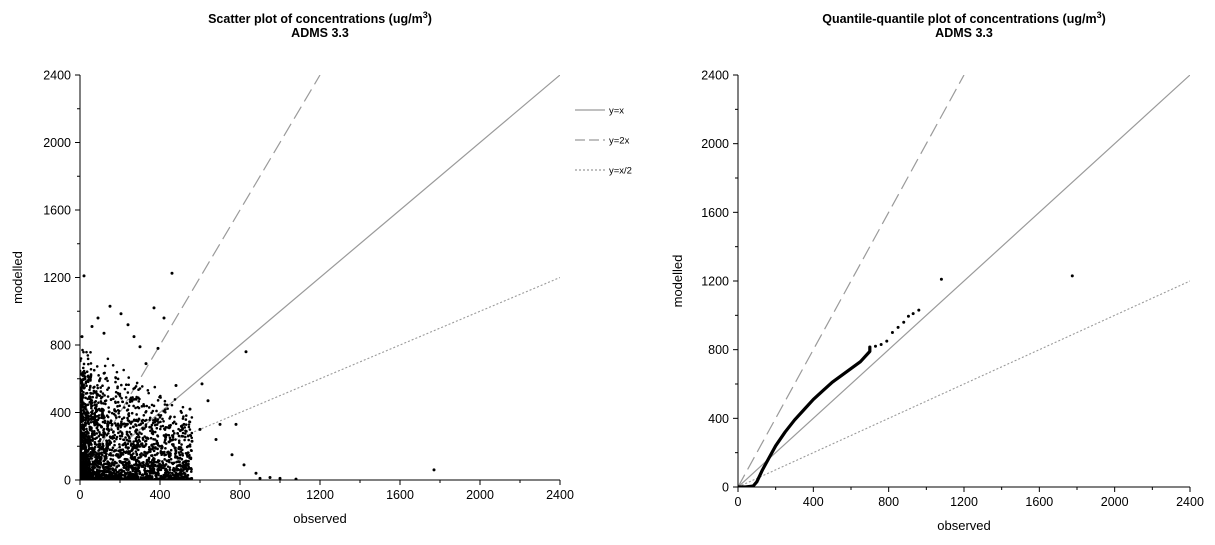 The width and height of the screenshot is (1215, 545). What do you see at coordinates (57, 211) in the screenshot?
I see `y-tick-label: 1600` at bounding box center [57, 211].